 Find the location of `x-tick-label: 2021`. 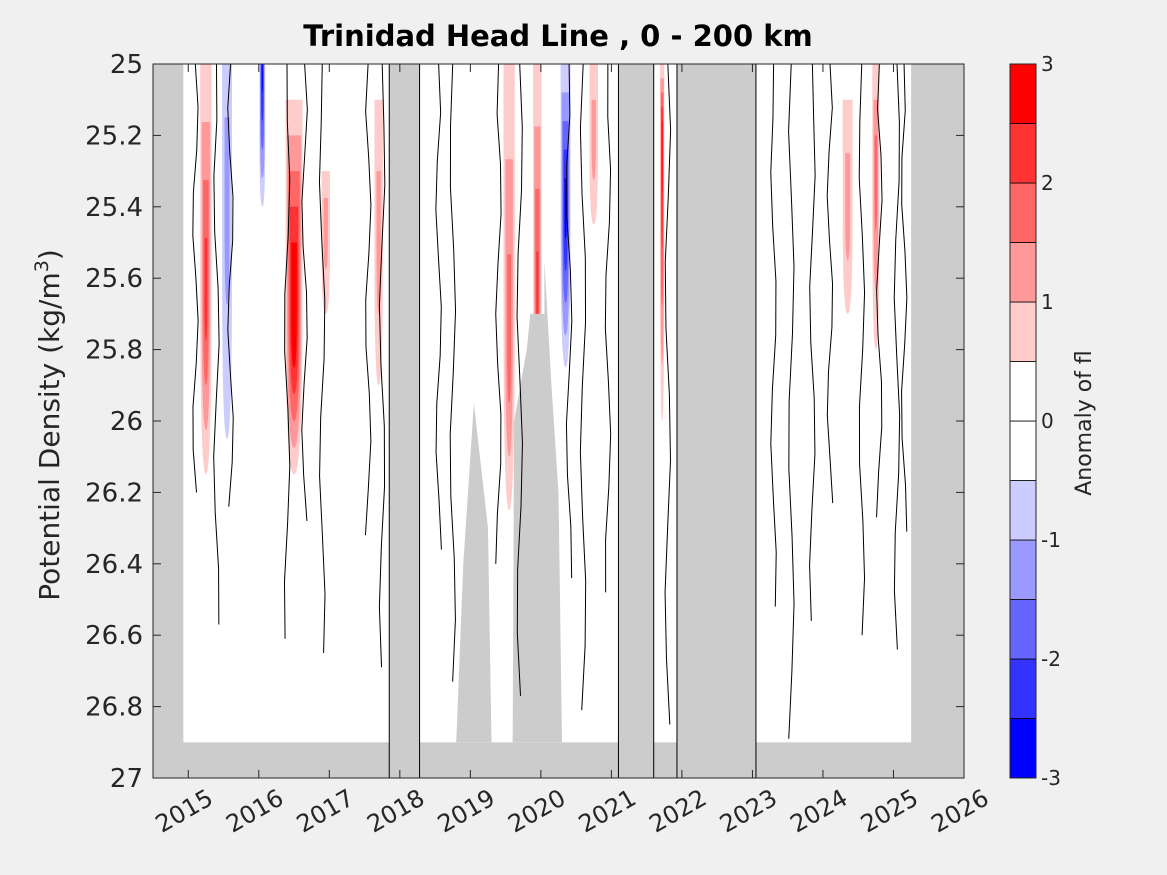

x-tick-label: 2021 is located at coordinates (607, 811).